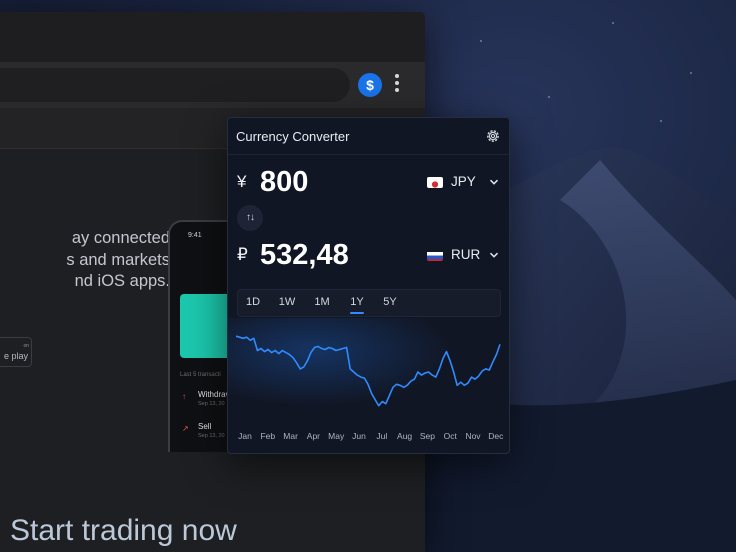  What do you see at coordinates (242, 181) in the screenshot?
I see `from-currency-symbol: ¥` at bounding box center [242, 181].